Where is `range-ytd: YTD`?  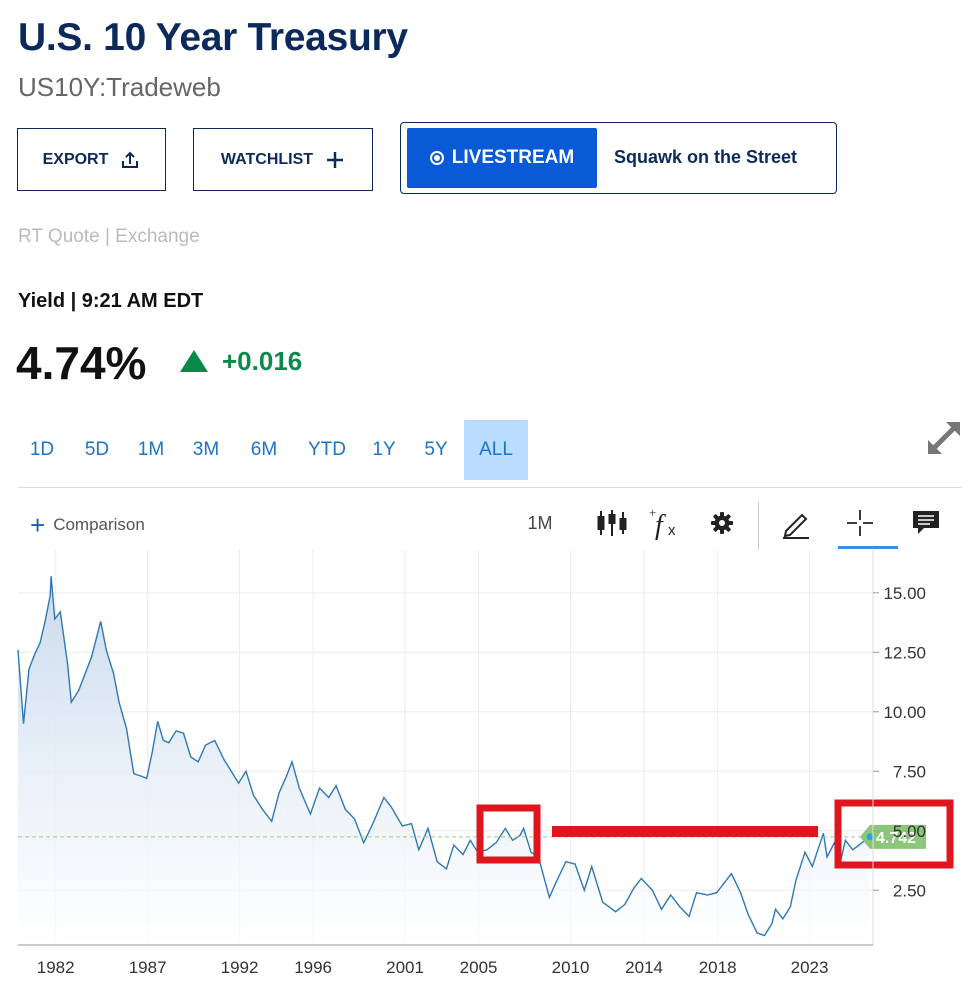 range-ytd: YTD is located at coordinates (327, 449).